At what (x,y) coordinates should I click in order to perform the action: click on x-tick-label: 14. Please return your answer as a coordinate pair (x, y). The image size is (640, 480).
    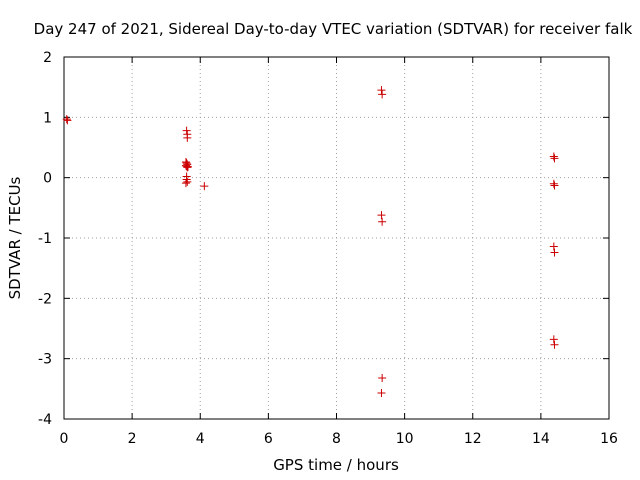
    Looking at the image, I should click on (541, 439).